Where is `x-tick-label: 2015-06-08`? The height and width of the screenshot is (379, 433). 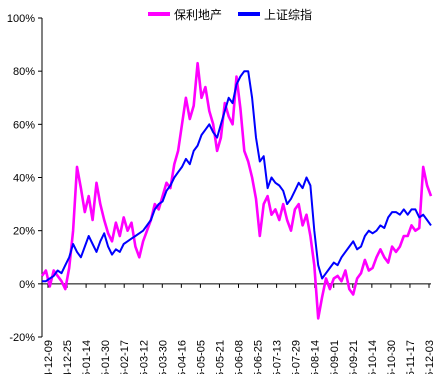 x-tick-label: 2015-06-08 is located at coordinates (240, 357).